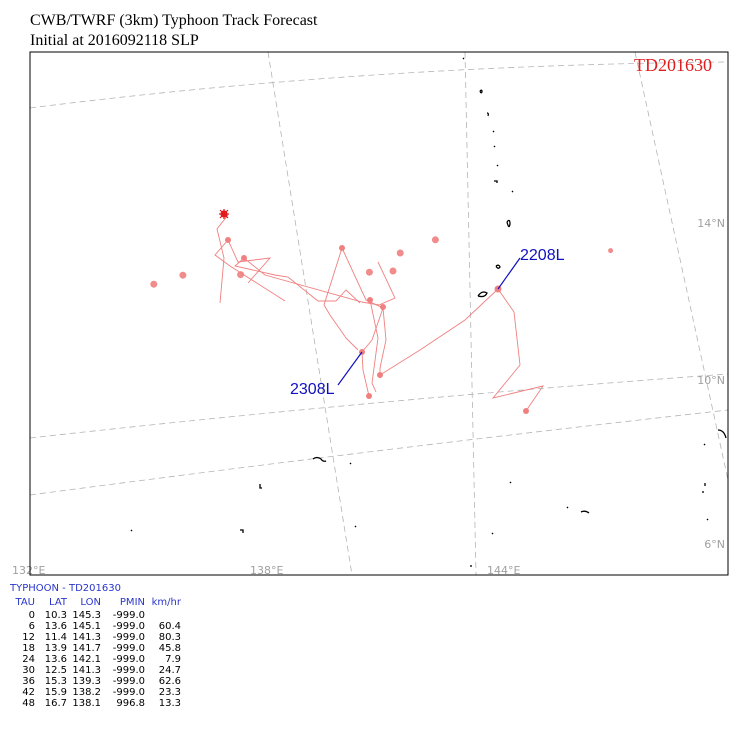 Image resolution: width=745 pixels, height=747 pixels. I want to click on table-title: TYPHOON - TD201630, so click(65, 588).